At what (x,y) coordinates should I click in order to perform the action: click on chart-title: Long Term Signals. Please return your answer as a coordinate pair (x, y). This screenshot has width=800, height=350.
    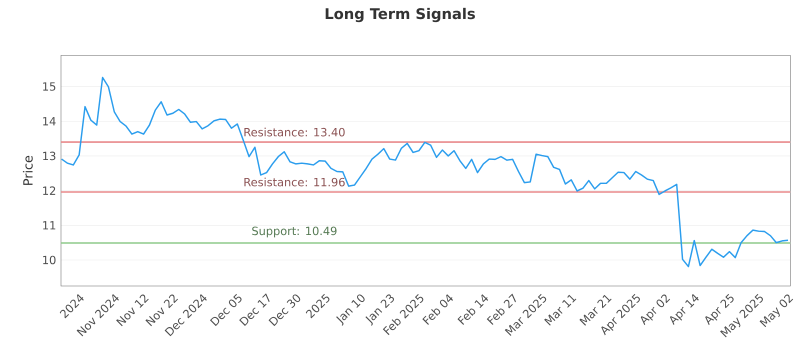
    Looking at the image, I should click on (400, 15).